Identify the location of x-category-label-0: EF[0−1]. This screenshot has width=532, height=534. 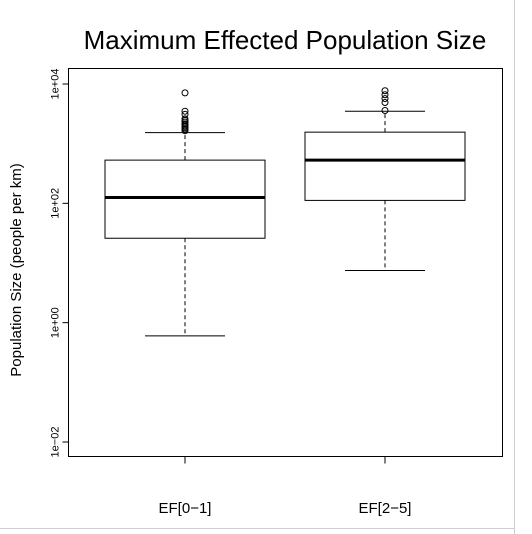
(185, 508).